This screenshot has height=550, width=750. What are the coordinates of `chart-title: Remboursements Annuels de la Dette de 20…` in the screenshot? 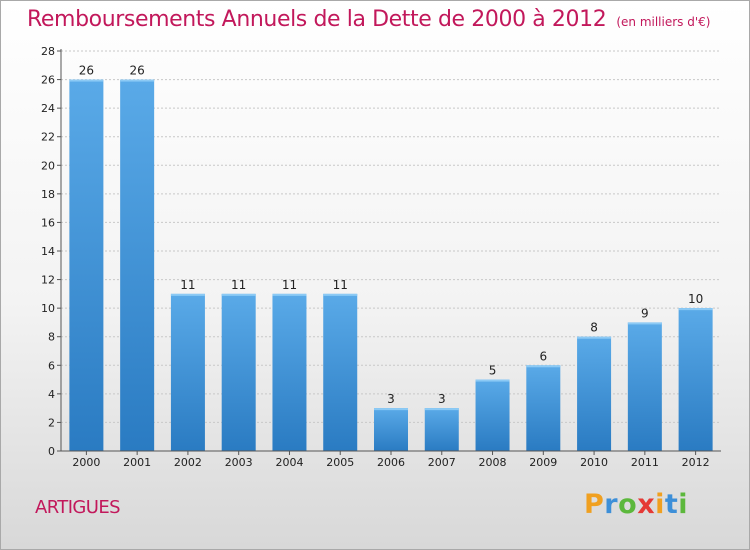 It's located at (368, 19).